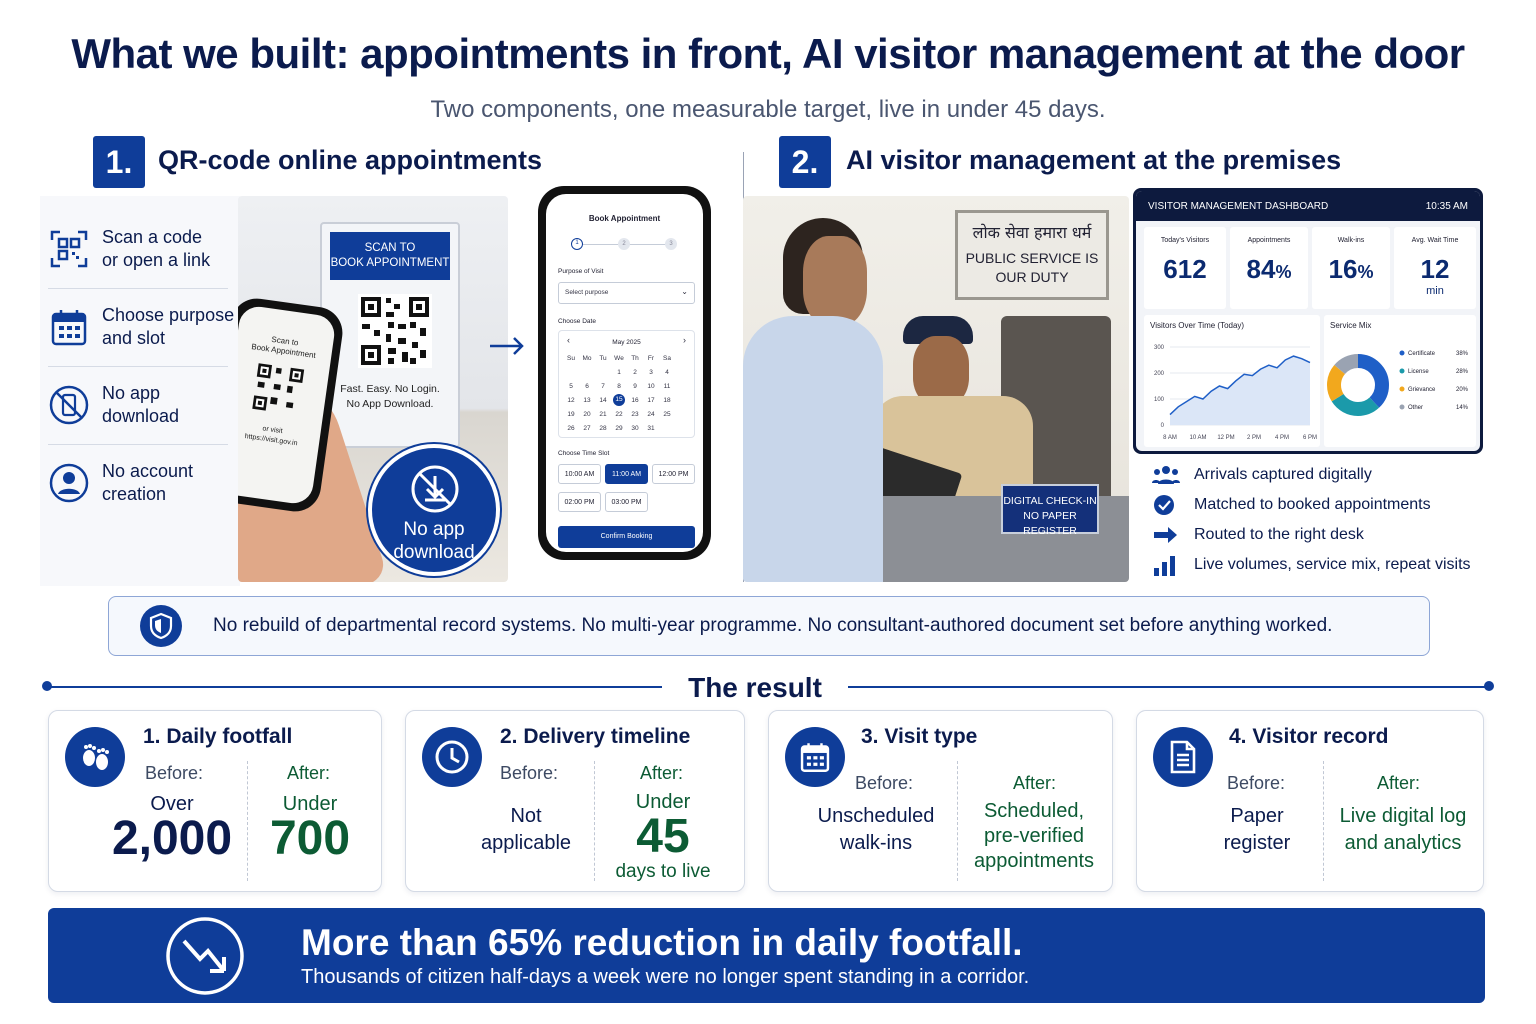  What do you see at coordinates (174, 773) in the screenshot?
I see `card-1-before-label: Before:` at bounding box center [174, 773].